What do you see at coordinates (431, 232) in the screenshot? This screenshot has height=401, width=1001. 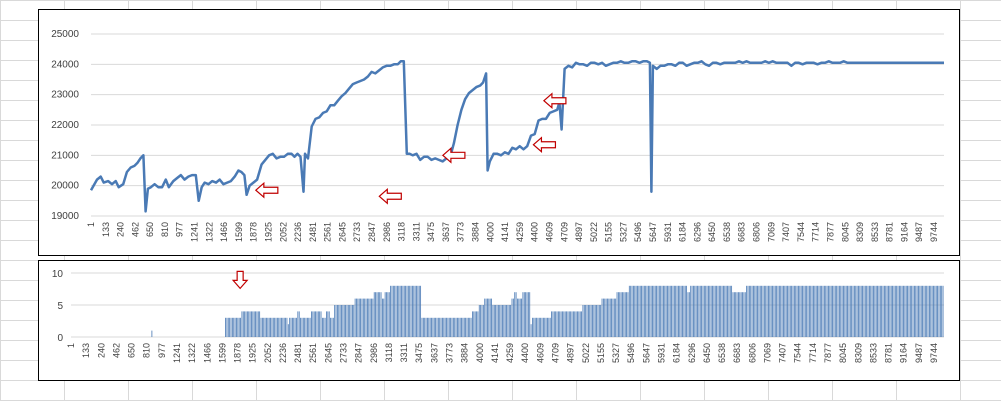 I see `x-tick-label: 3475` at bounding box center [431, 232].